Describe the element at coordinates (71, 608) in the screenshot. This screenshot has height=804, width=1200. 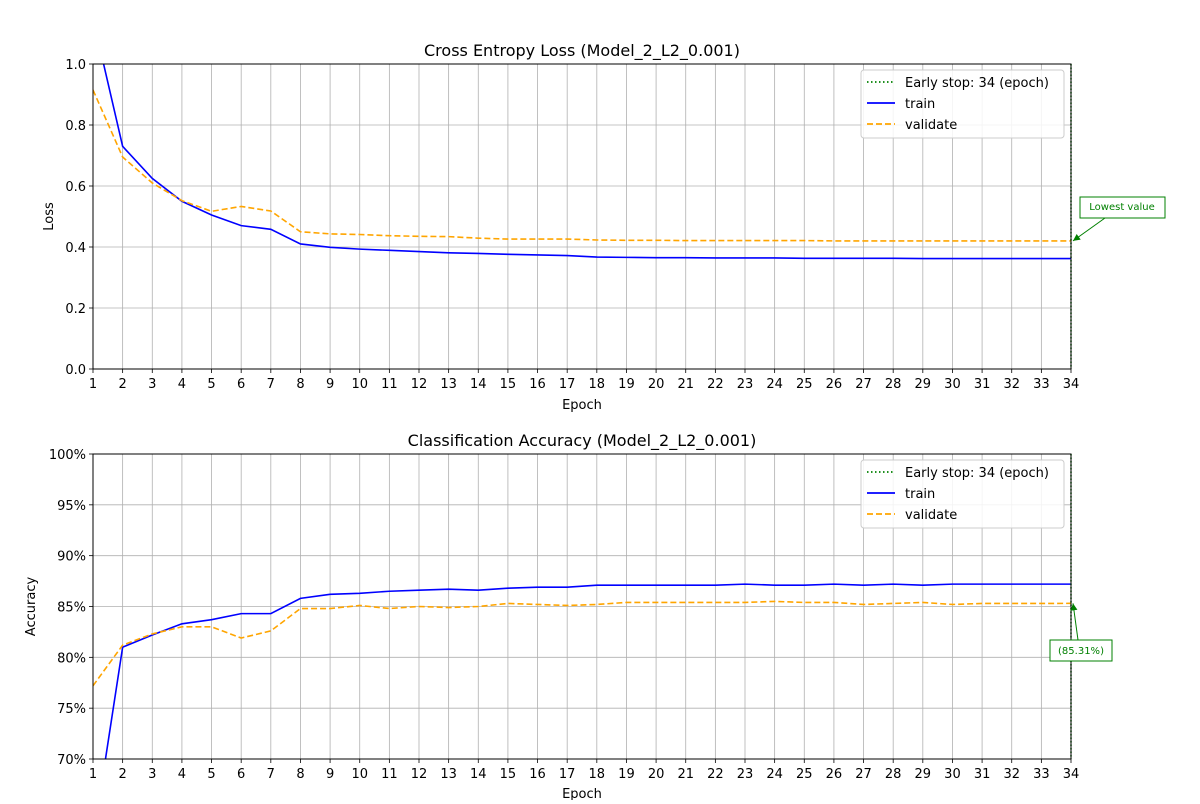
I see `y-tick-label: 85%` at that location.